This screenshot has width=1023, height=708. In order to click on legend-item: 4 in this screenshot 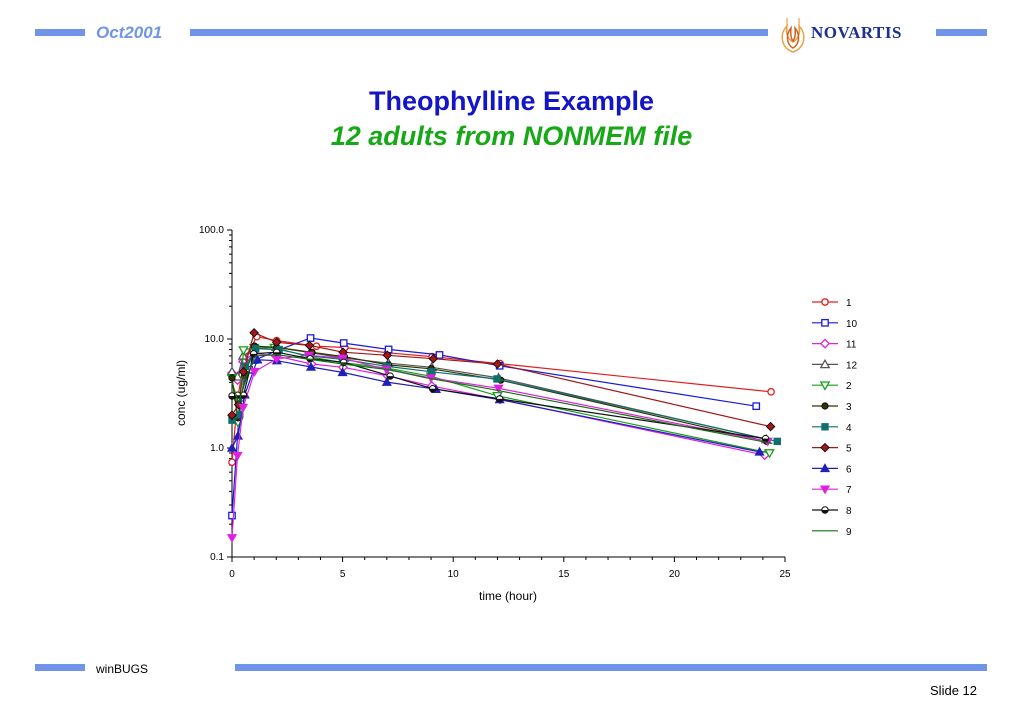, I will do `click(832, 428)`.